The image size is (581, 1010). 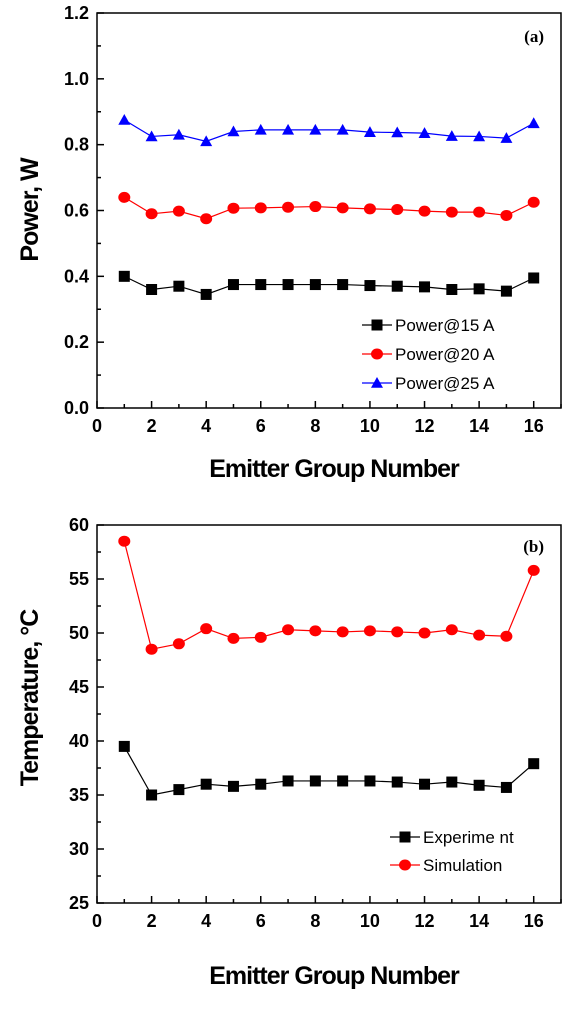 I want to click on y-tick-label-a: 0.6, so click(x=76, y=211).